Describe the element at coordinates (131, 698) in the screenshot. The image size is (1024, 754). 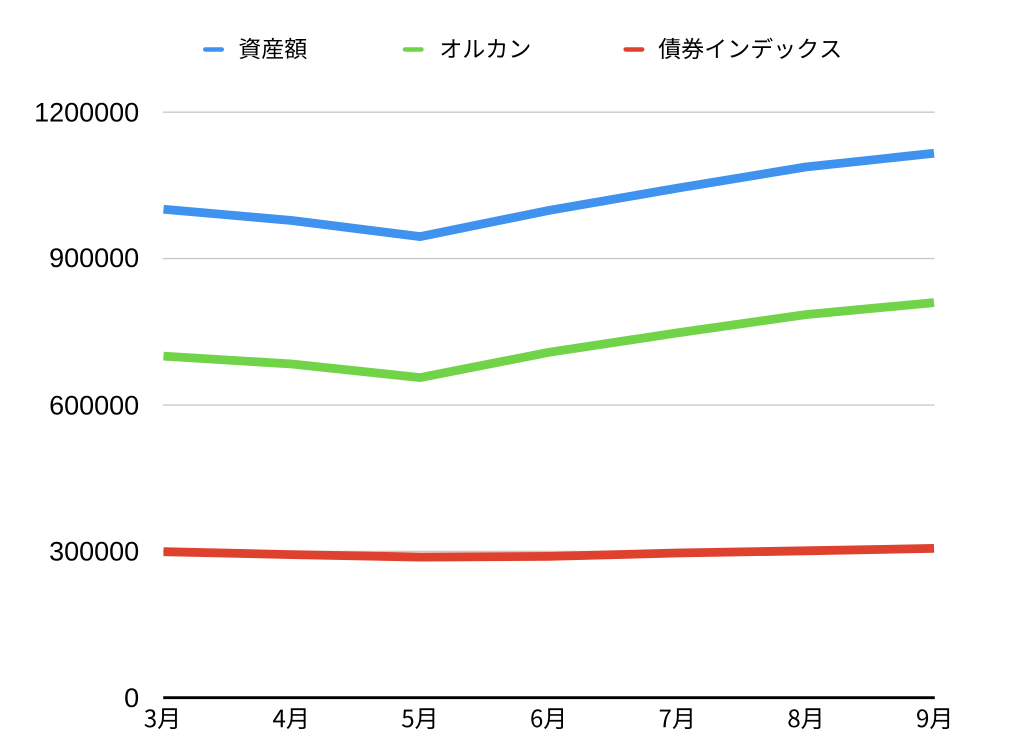
I see `svg-text: 0` at that location.